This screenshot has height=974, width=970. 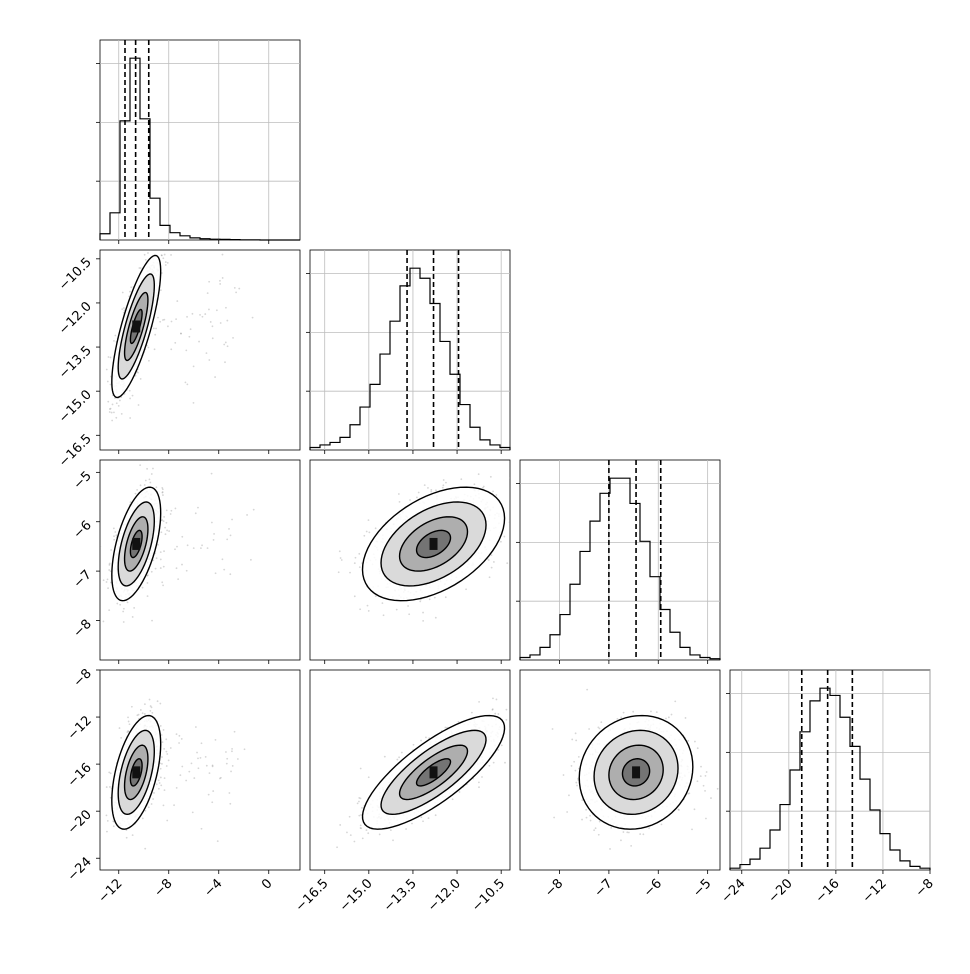 I want to click on density-peak, so click(x=136, y=772).